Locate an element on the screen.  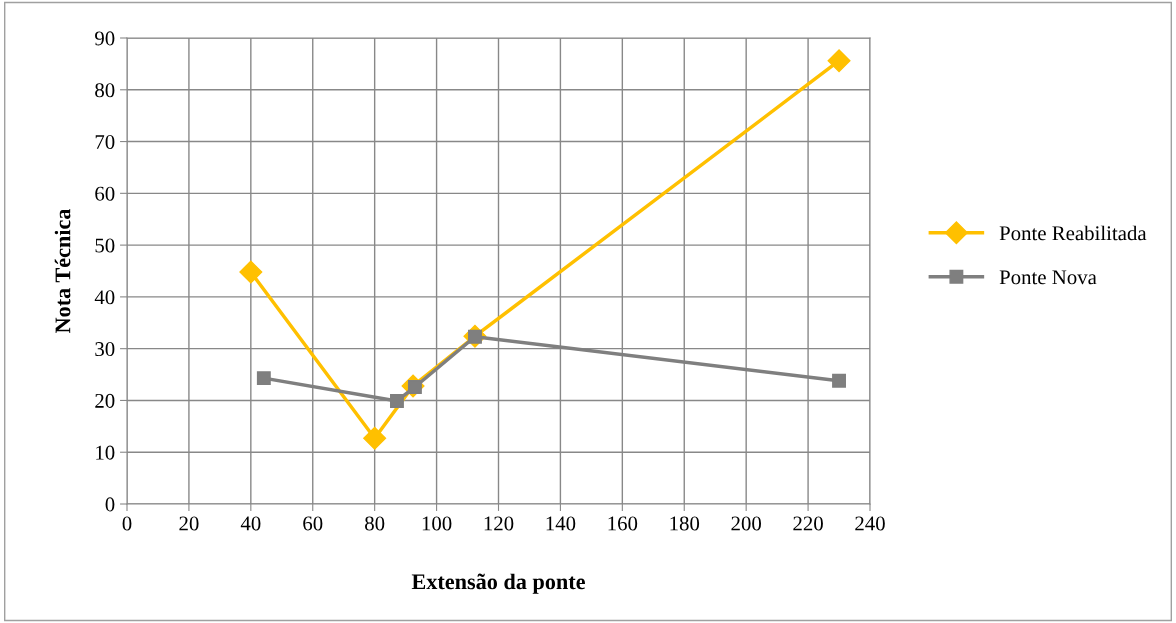
x-tick-label: 60 is located at coordinates (313, 523).